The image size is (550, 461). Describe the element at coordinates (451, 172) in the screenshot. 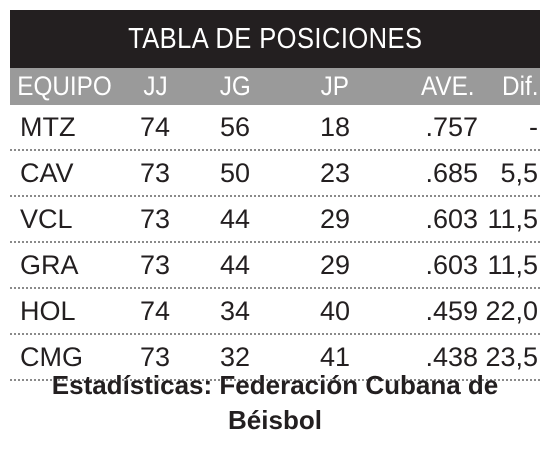

I see `ave-cell: .685` at that location.